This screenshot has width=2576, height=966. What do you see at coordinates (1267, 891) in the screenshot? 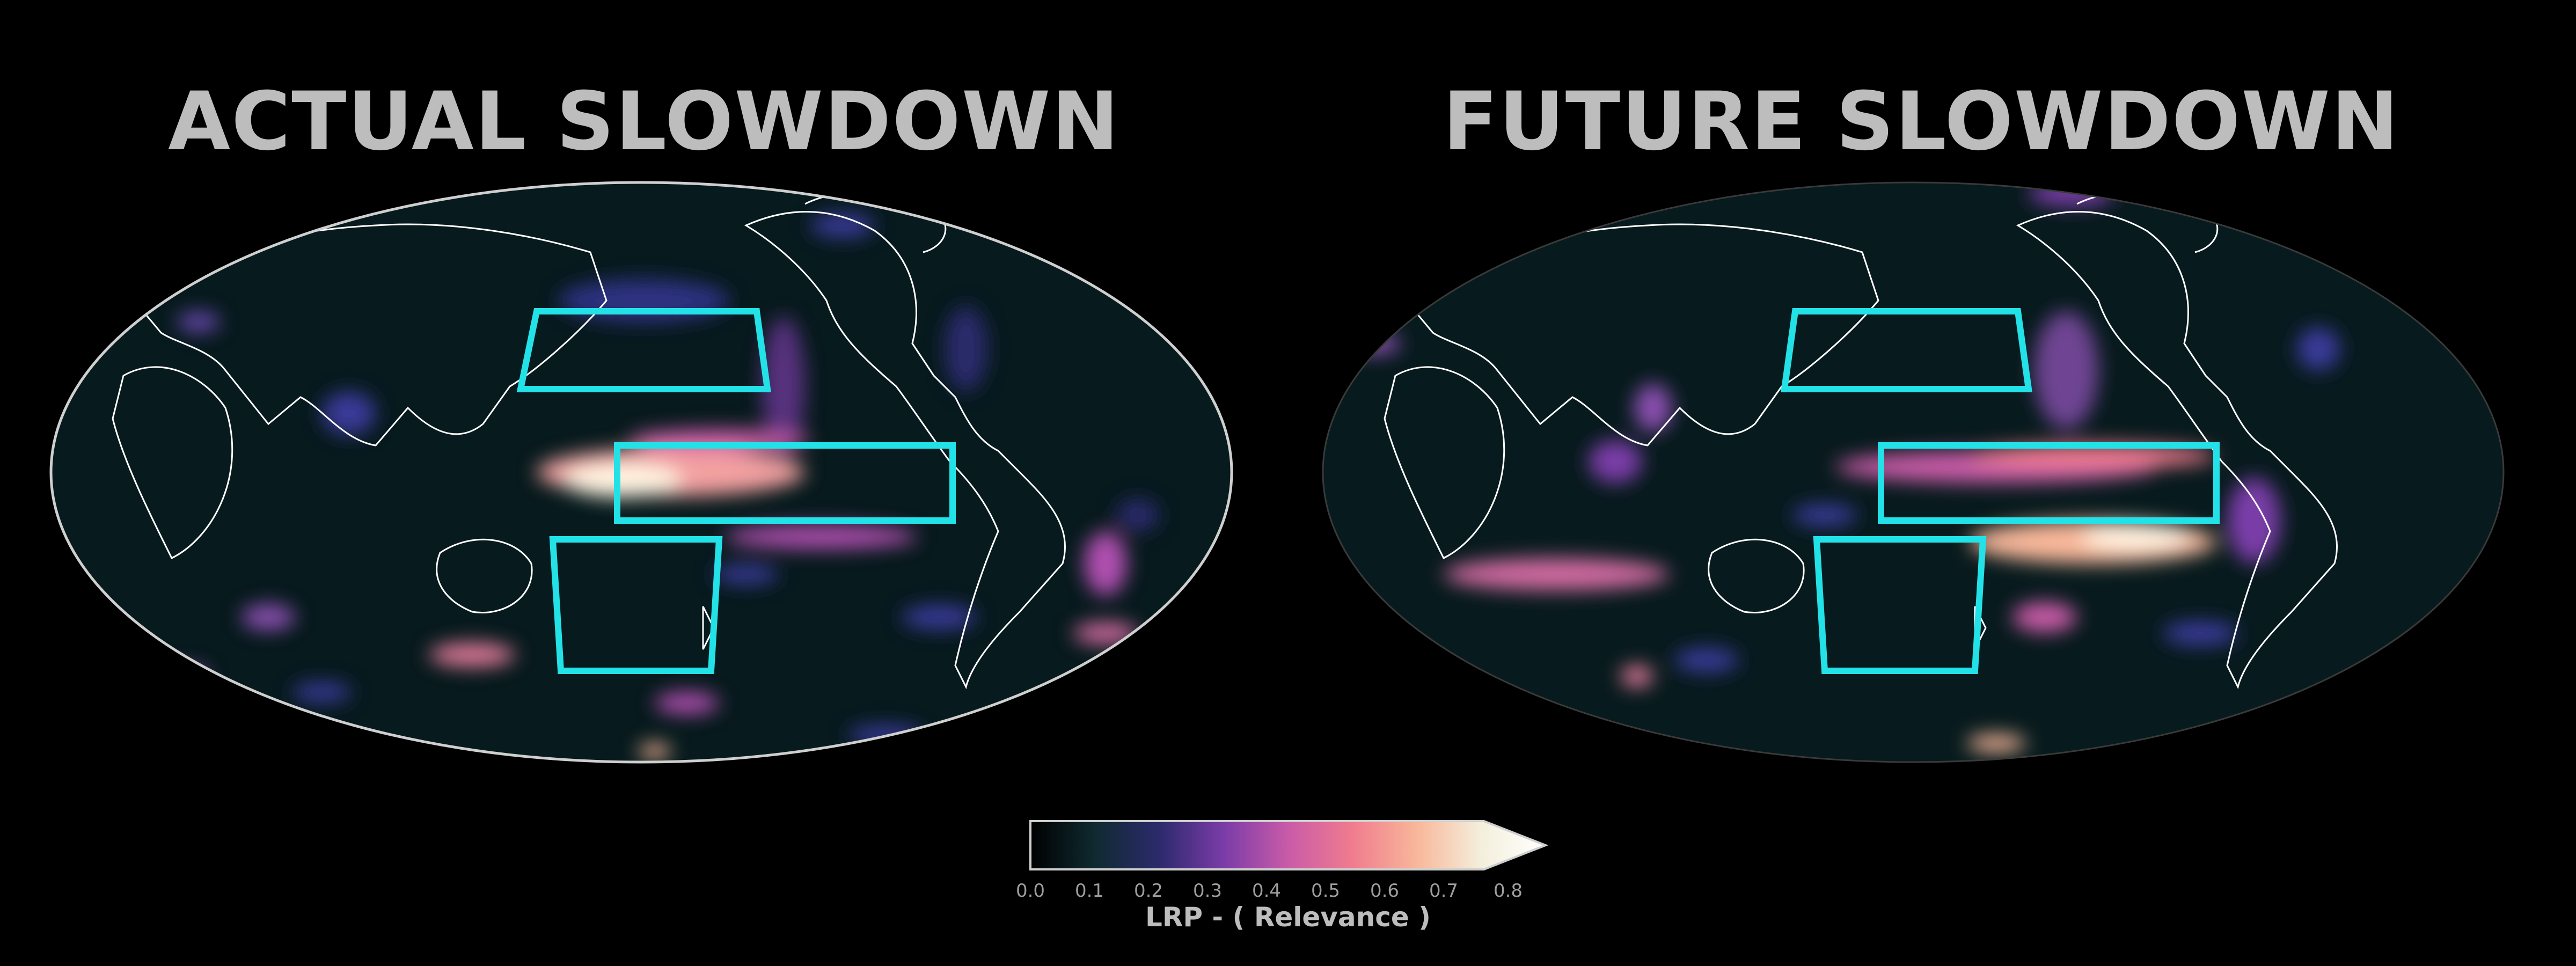
I see `colorbar-tick: 0.4` at bounding box center [1267, 891].